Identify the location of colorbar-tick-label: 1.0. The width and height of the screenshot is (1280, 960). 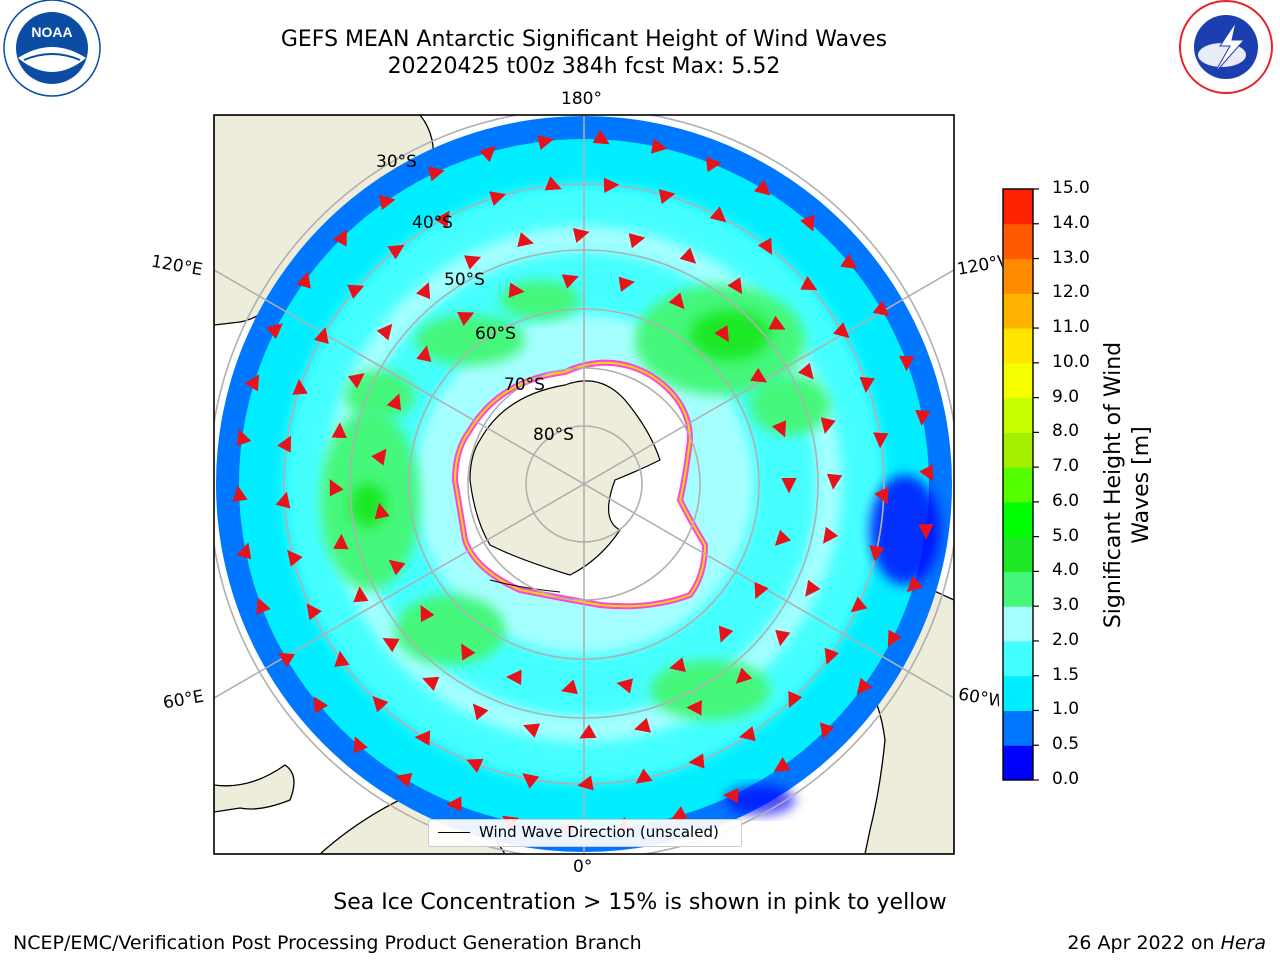
(1066, 709).